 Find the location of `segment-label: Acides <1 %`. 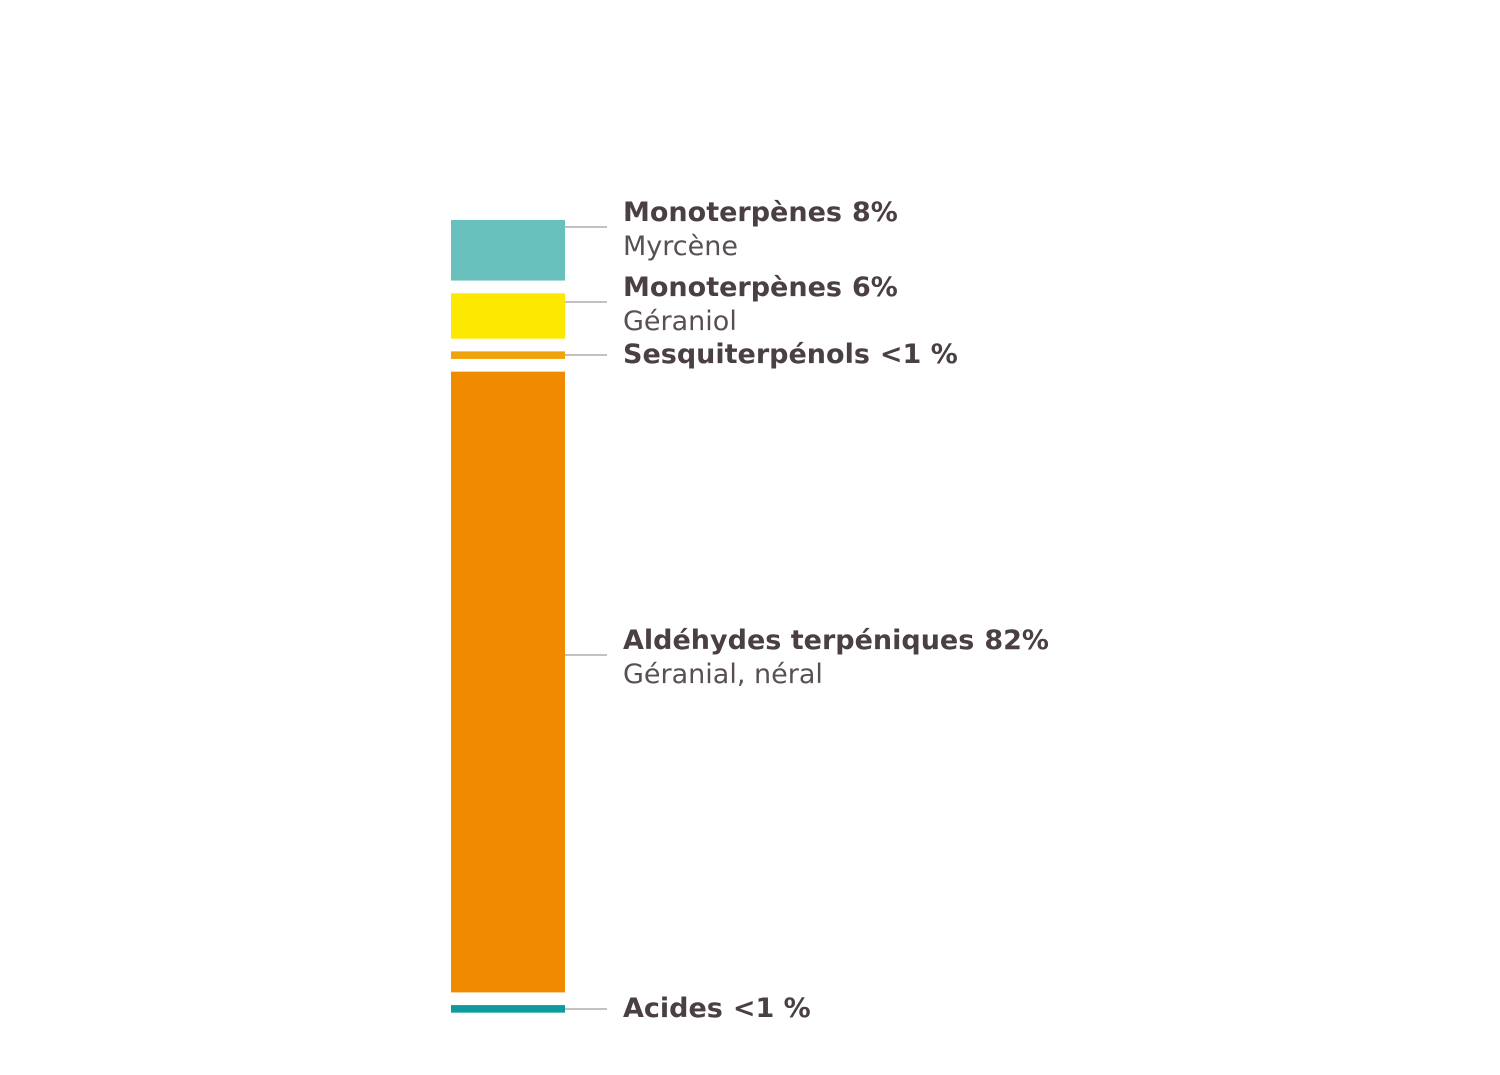

segment-label: Acides <1 % is located at coordinates (717, 1008).